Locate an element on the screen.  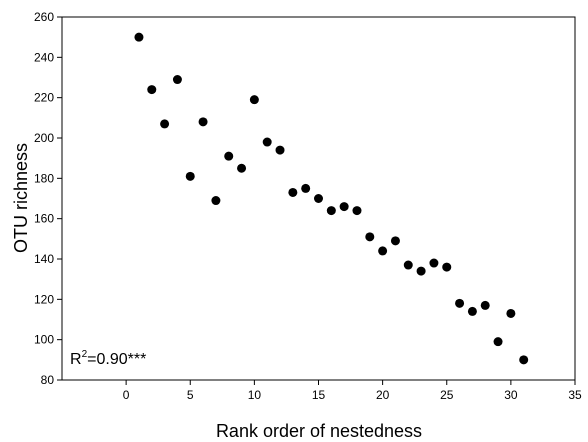
x-axis: 0 5 10 15 20 25 30 35 is located at coordinates (352, 391).